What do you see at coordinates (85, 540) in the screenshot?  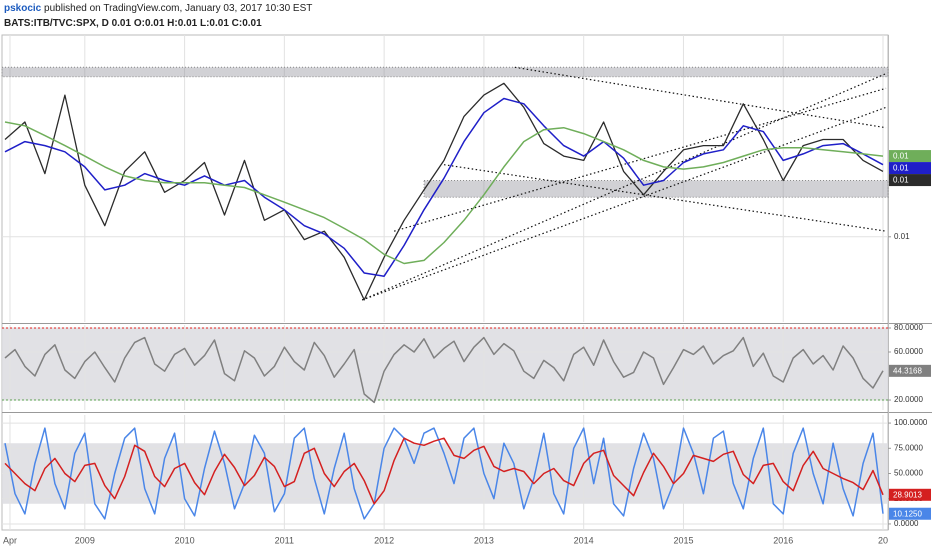 I see `x-tick-label: 2009` at bounding box center [85, 540].